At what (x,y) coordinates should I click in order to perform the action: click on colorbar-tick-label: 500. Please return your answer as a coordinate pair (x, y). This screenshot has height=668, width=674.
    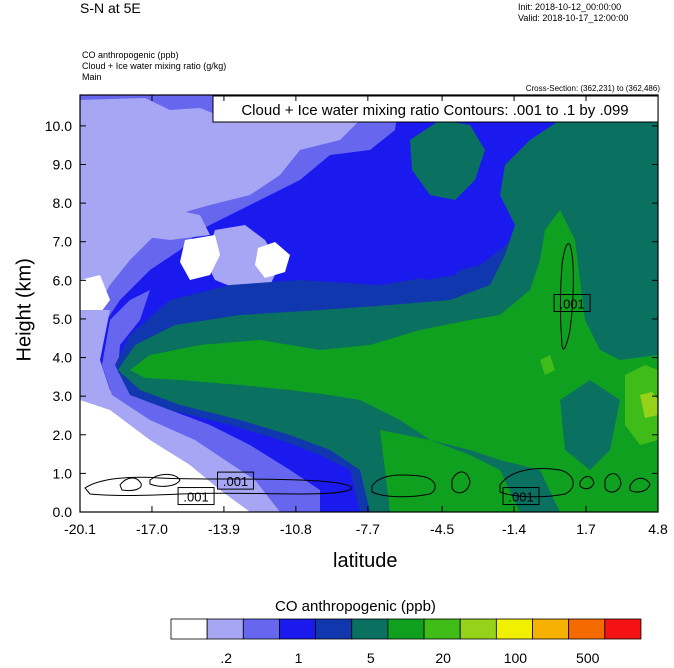
    Looking at the image, I should click on (588, 658).